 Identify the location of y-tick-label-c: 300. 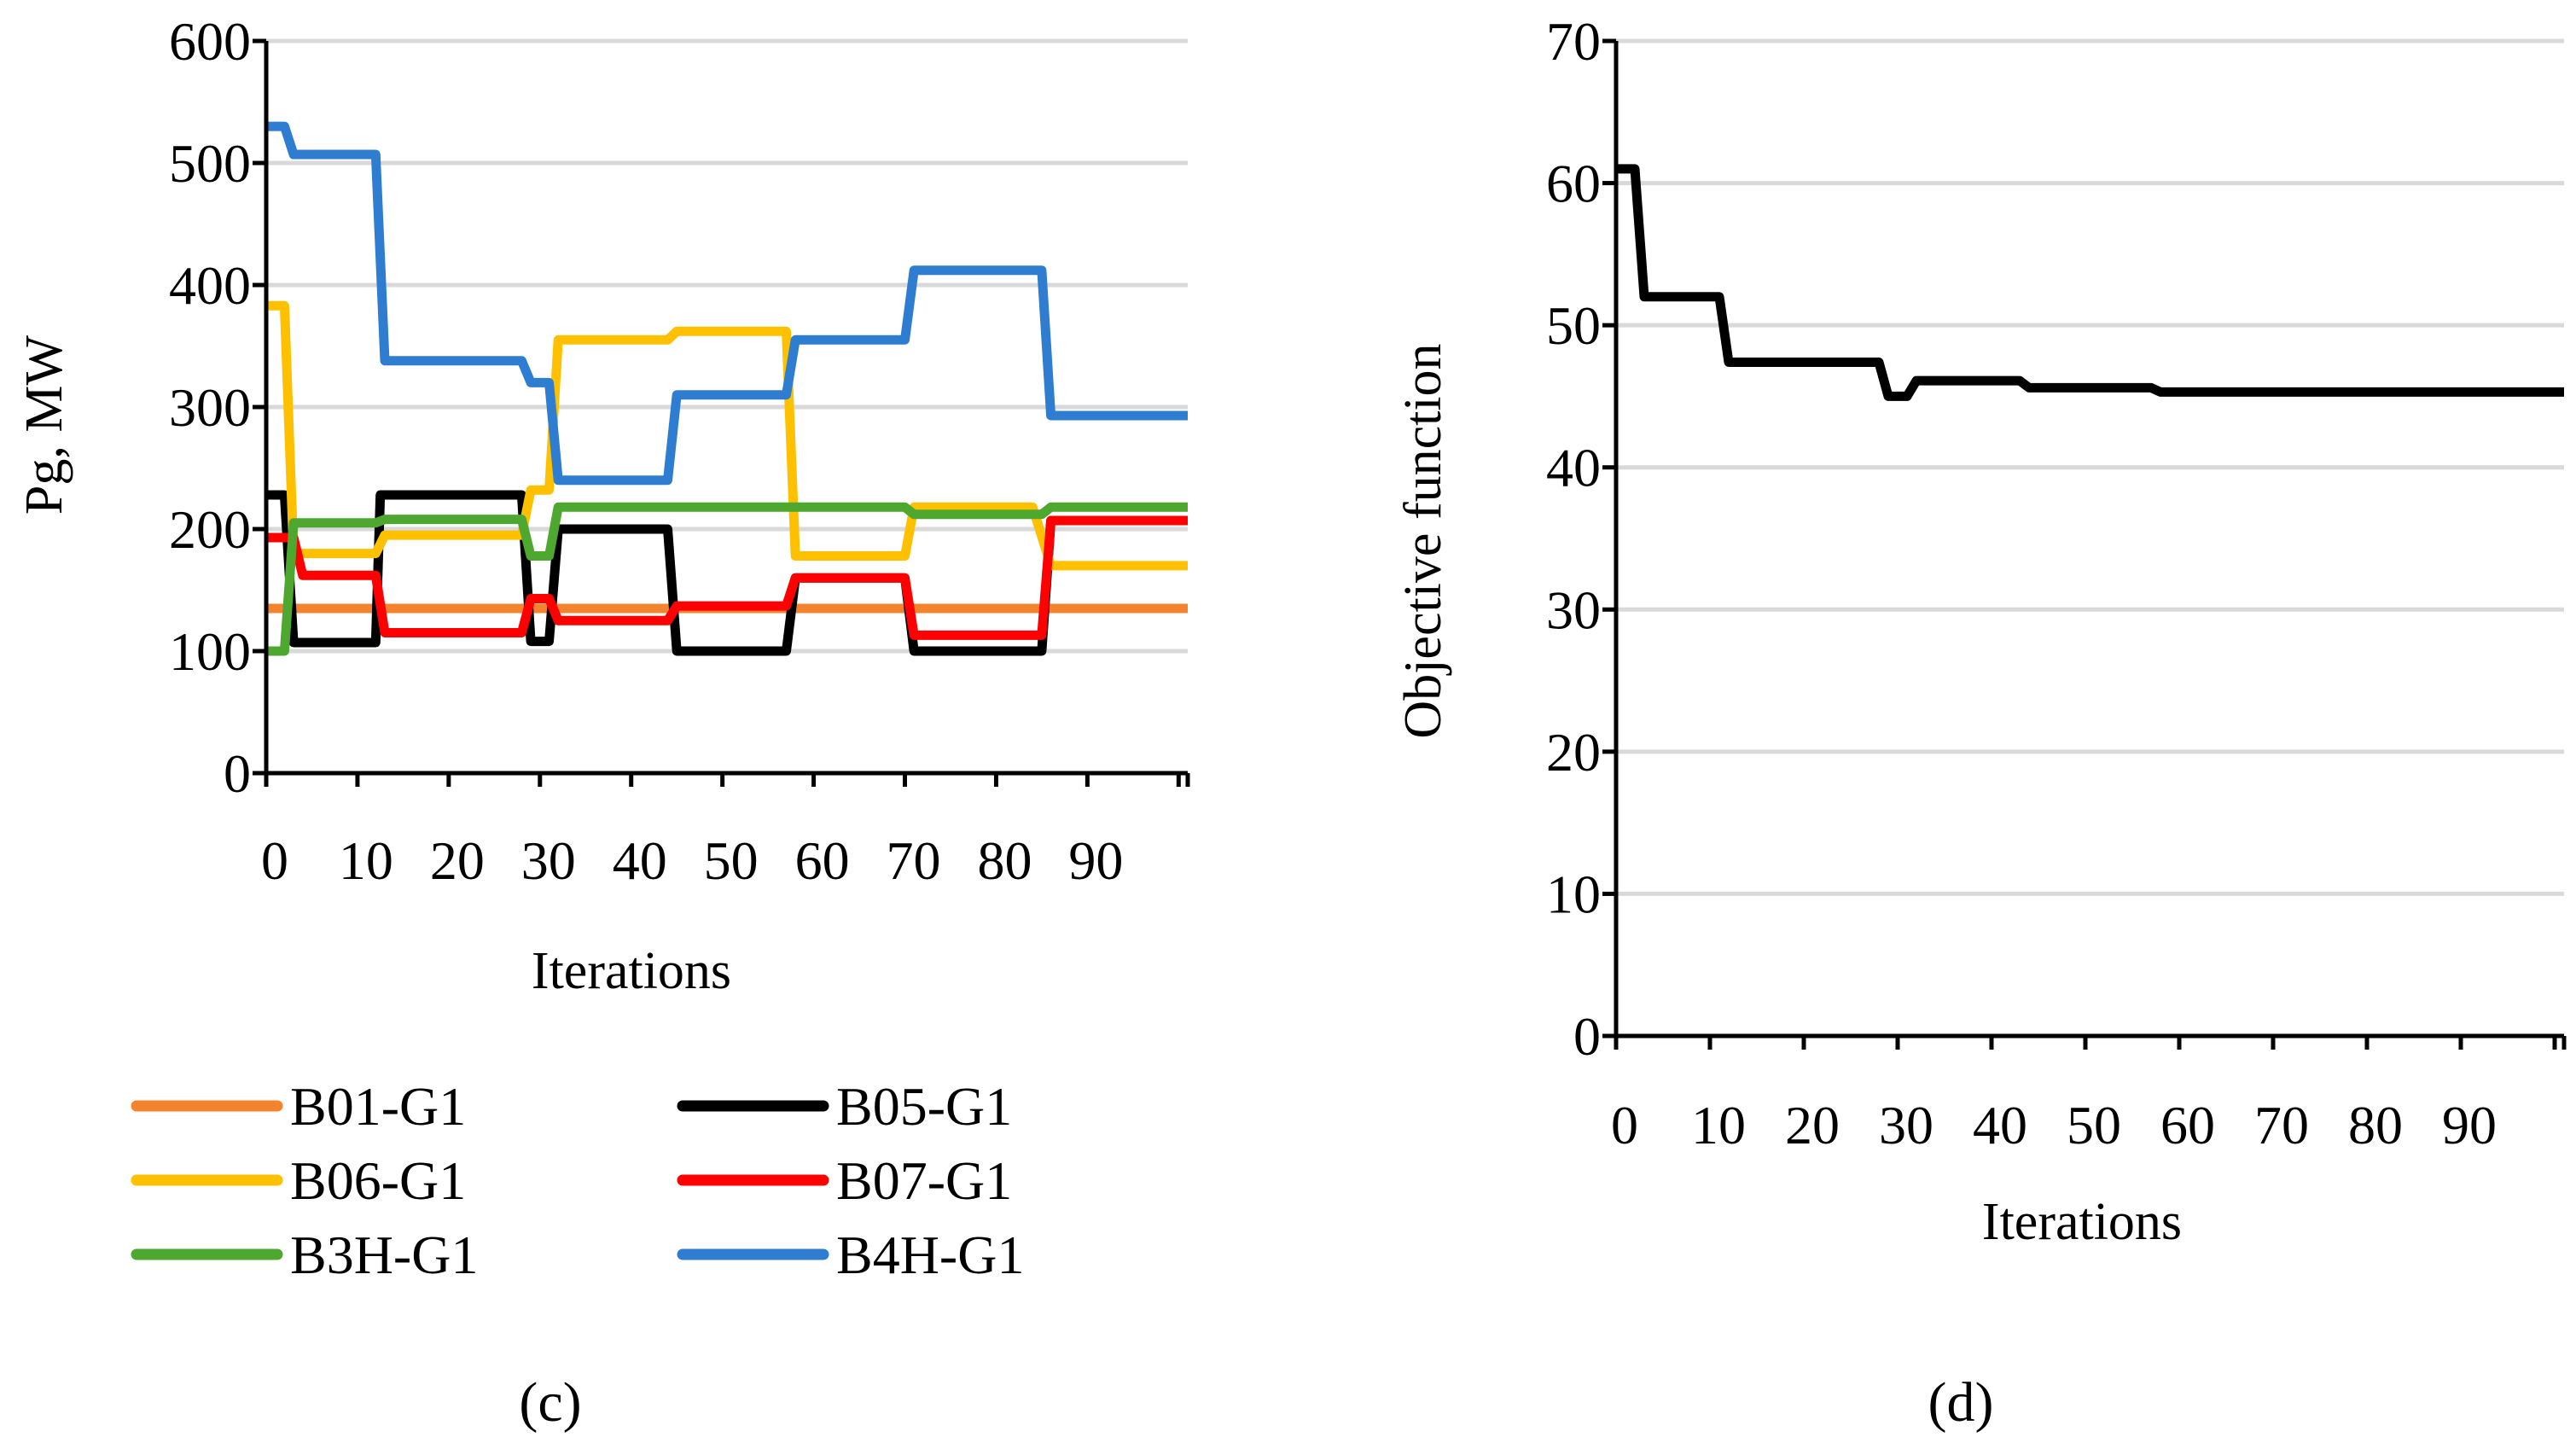
(210, 407).